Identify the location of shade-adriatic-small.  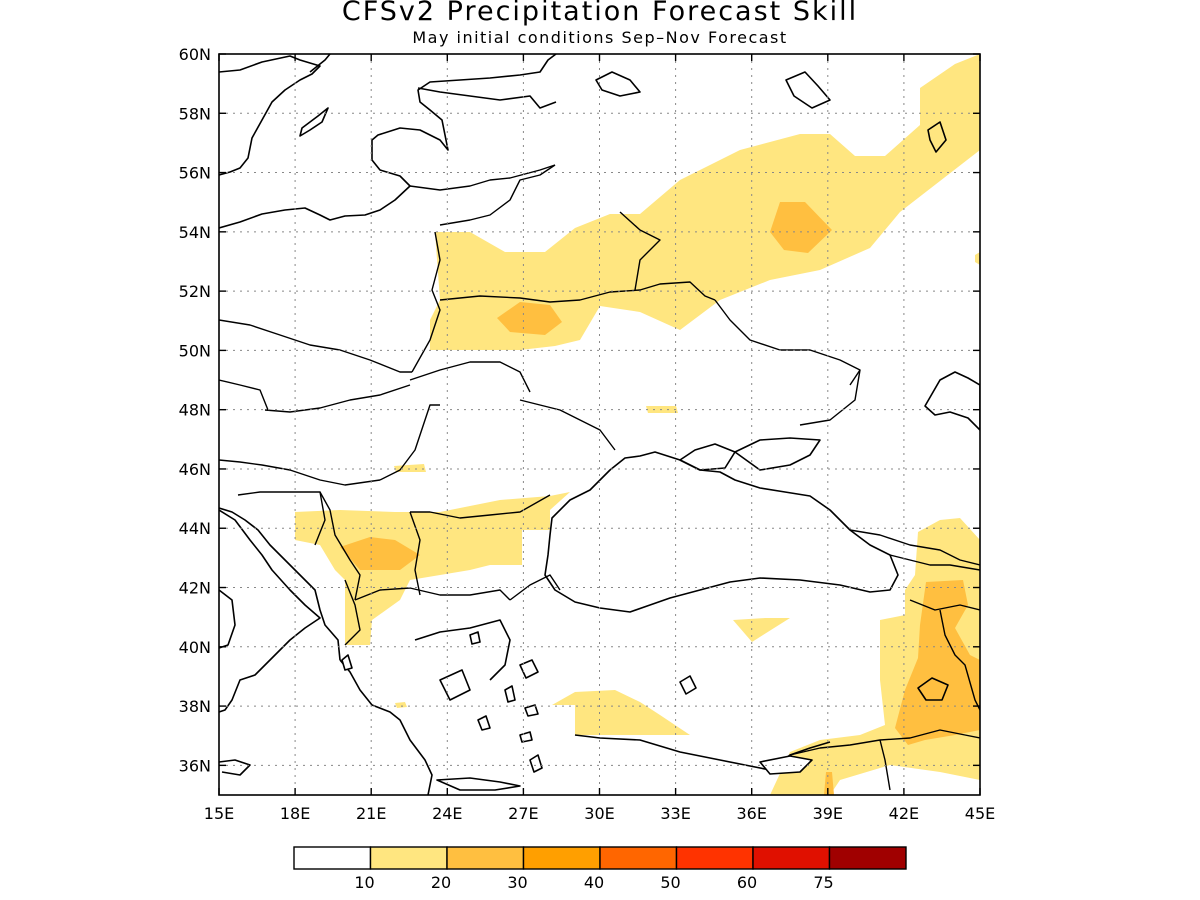
(401, 705).